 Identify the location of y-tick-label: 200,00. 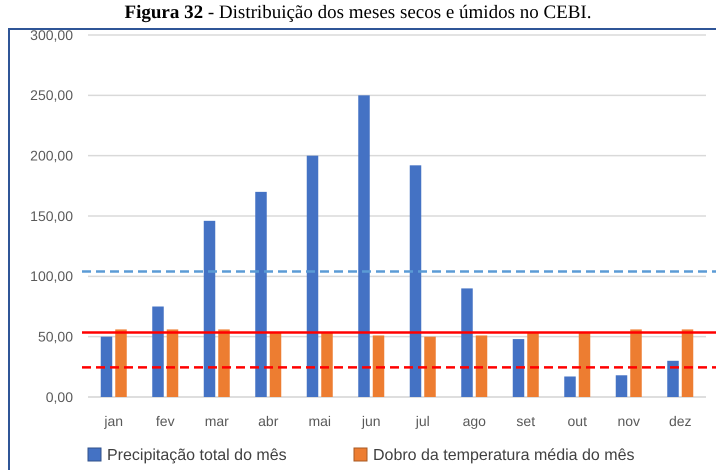
(52, 156).